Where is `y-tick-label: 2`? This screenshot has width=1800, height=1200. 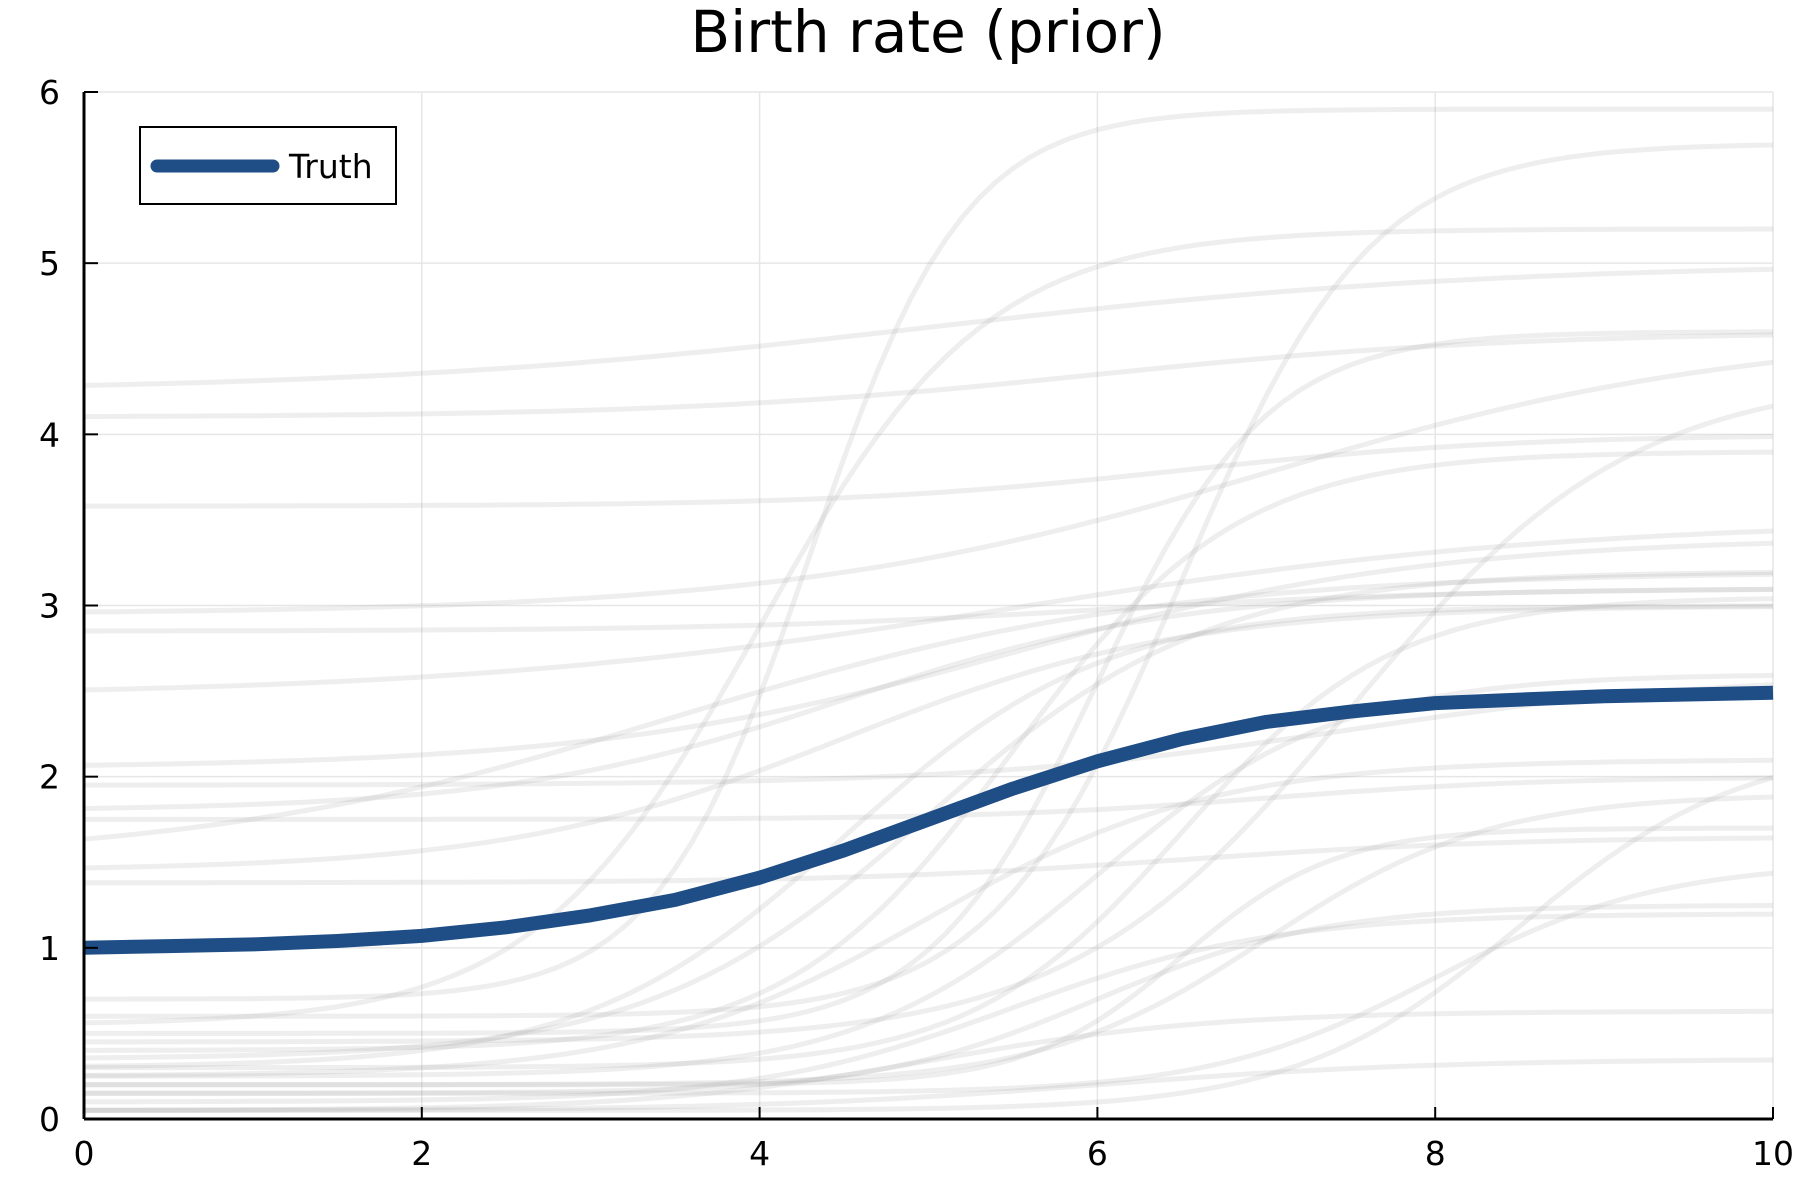 y-tick-label: 2 is located at coordinates (49, 777).